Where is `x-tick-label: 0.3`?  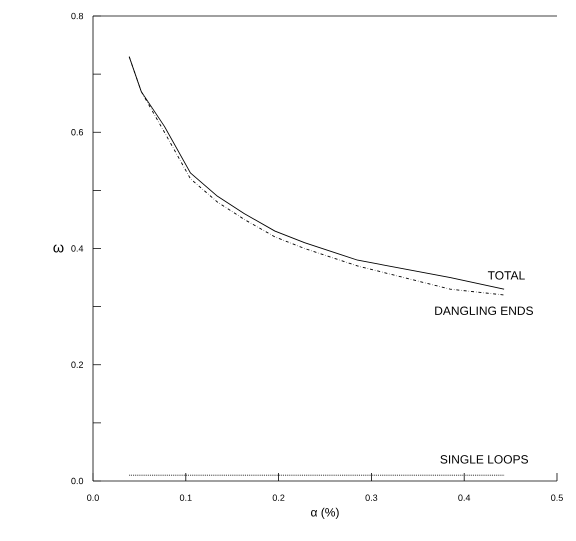
x-tick-label: 0.3 is located at coordinates (371, 497).